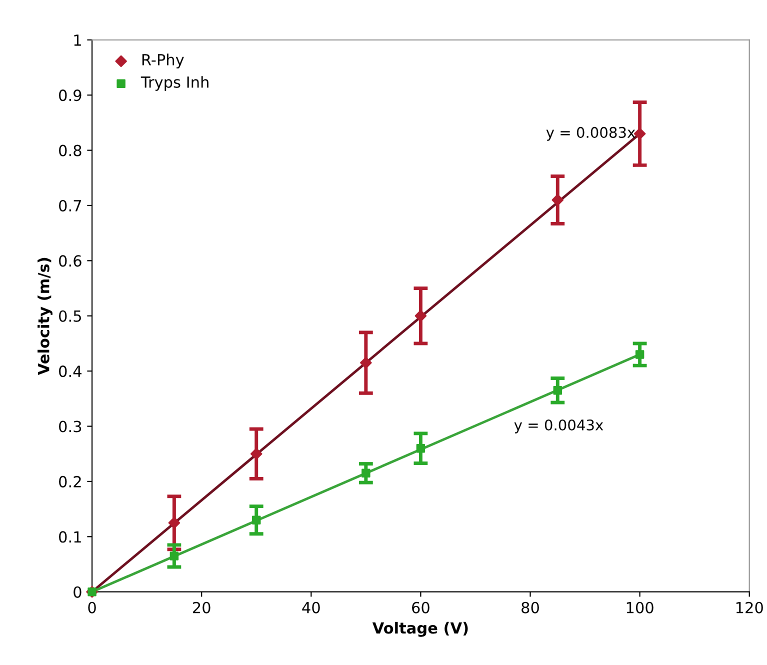  Describe the element at coordinates (640, 608) in the screenshot. I see `x-tick-label: 100` at that location.